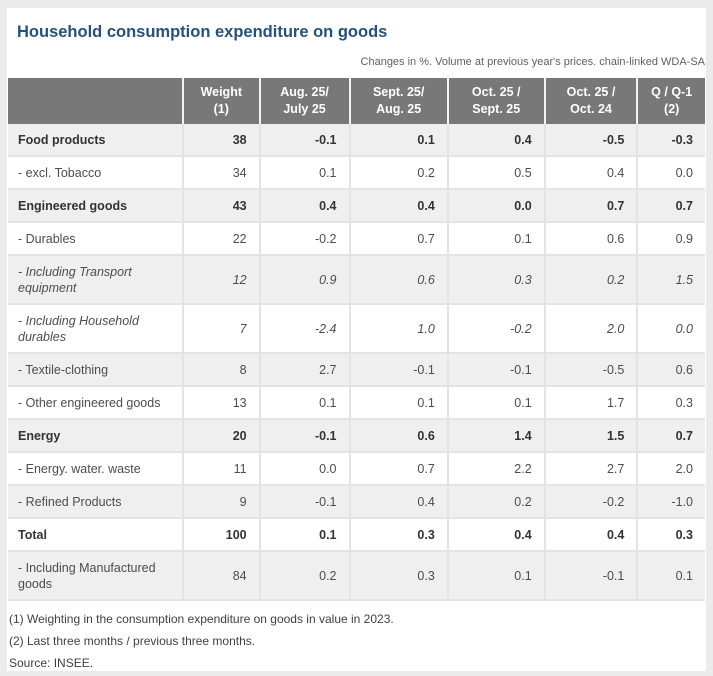 The height and width of the screenshot is (676, 713). What do you see at coordinates (398, 101) in the screenshot?
I see `column-header: Sept. 25/Aug. 25` at bounding box center [398, 101].